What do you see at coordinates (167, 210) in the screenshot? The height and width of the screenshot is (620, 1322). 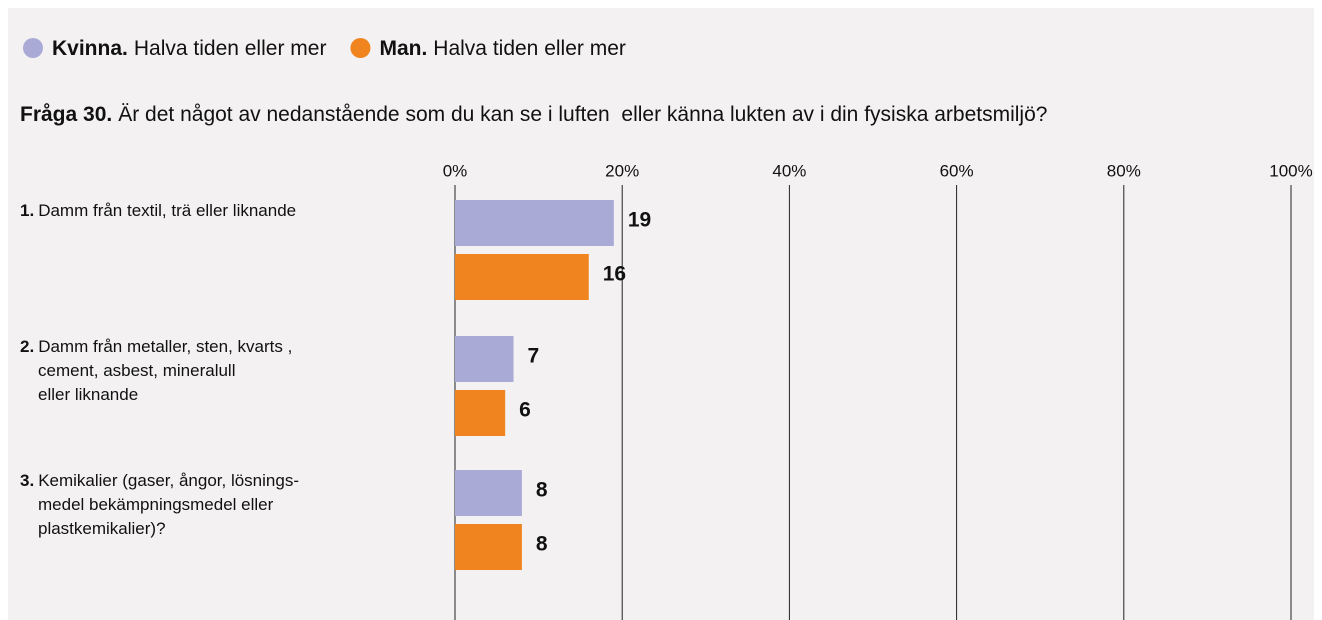 I see `category-text: Damm från textil, trä eller liknande` at bounding box center [167, 210].